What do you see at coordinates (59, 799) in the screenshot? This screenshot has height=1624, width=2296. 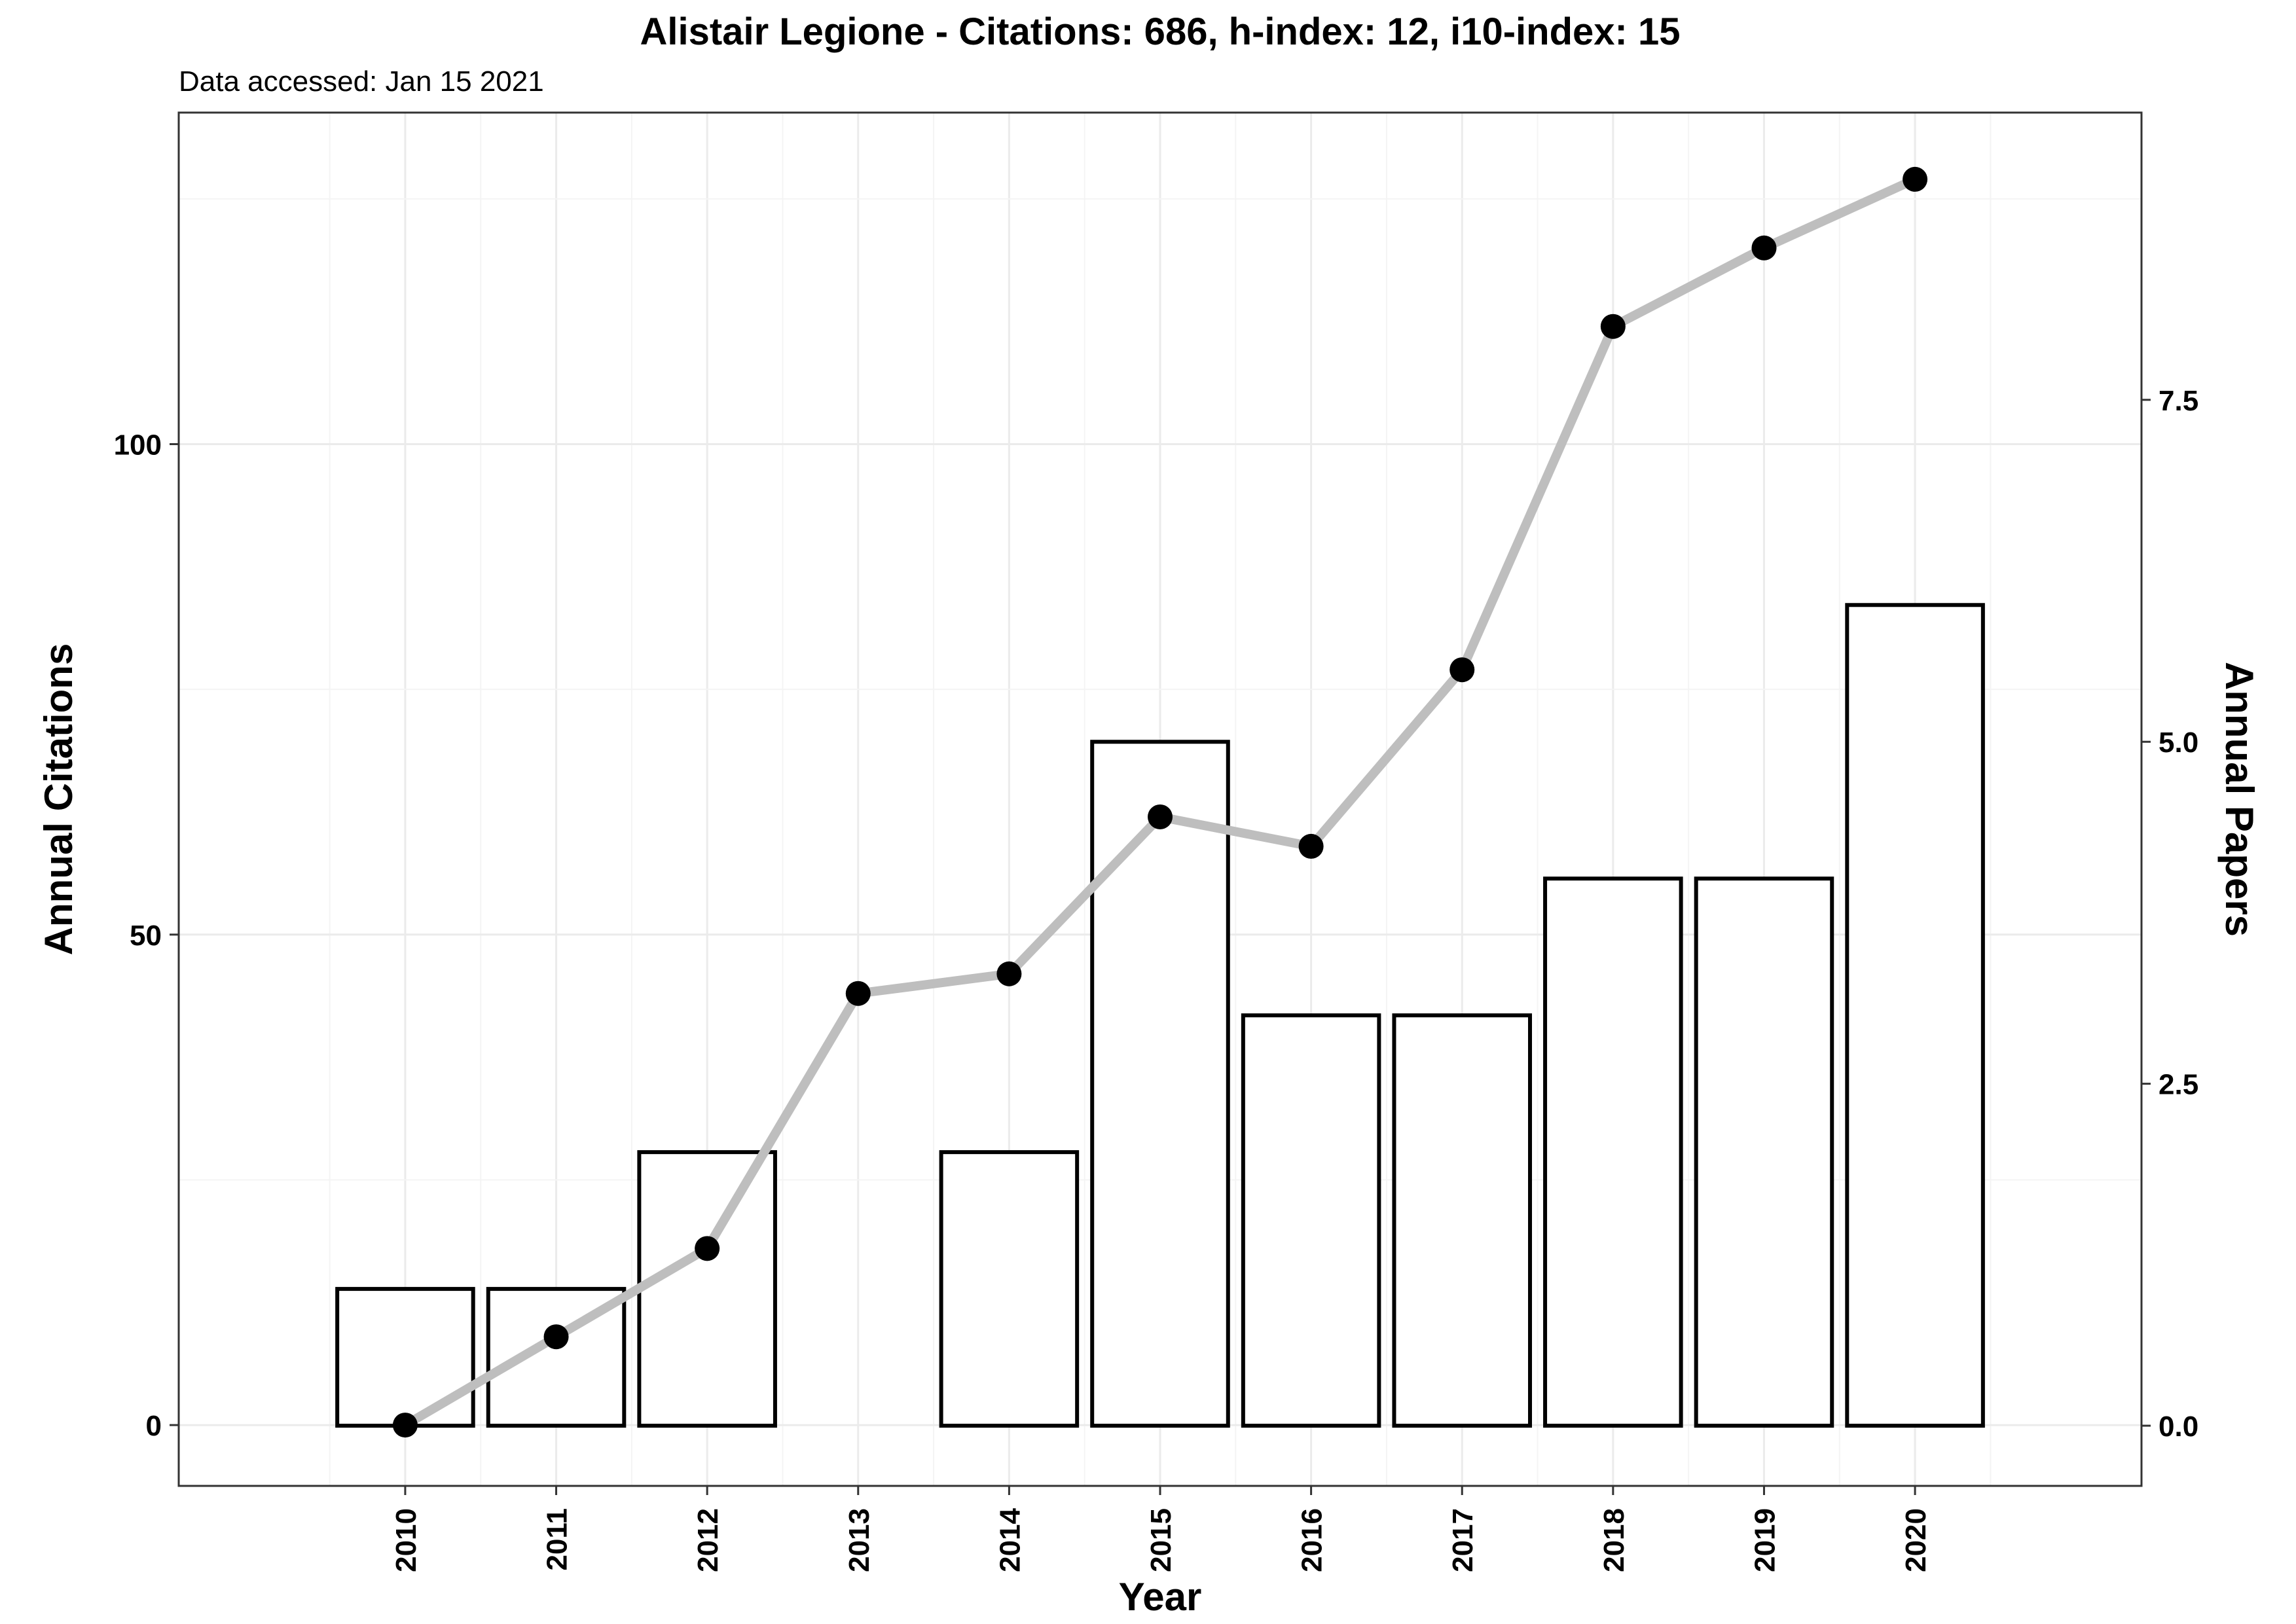 I see `y-axis-title: Annual Citations` at bounding box center [59, 799].